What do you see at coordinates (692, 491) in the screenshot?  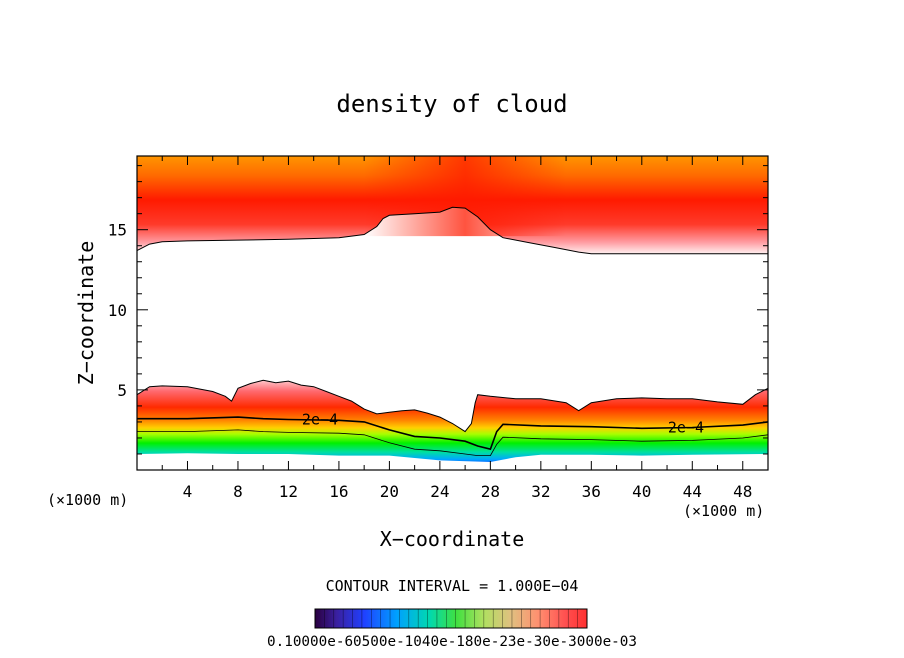 I see `x-tick-label-44: 44` at bounding box center [692, 491].